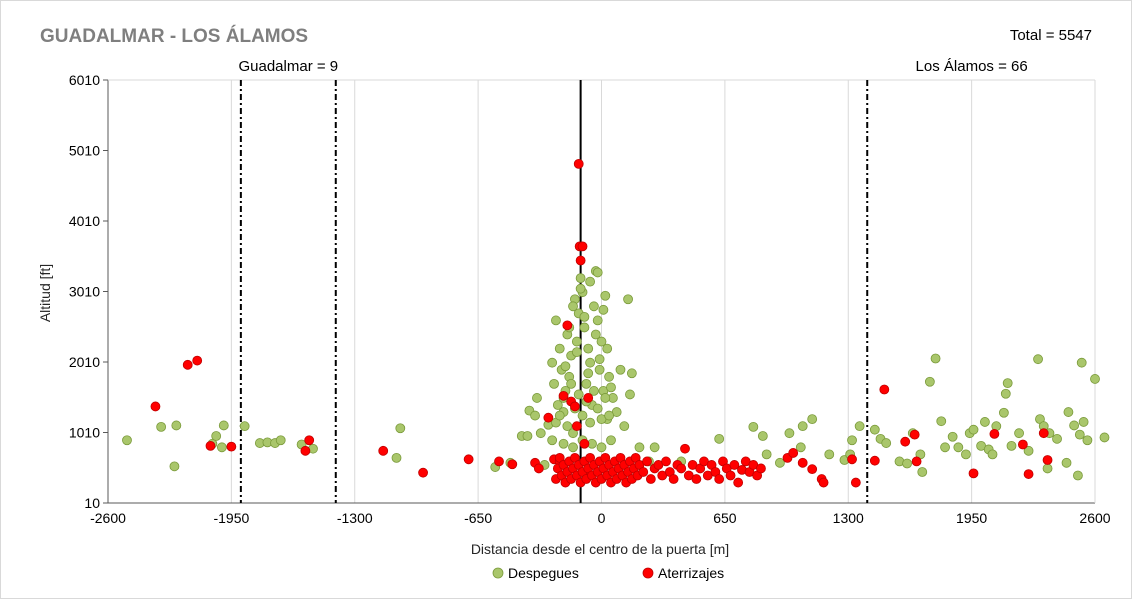 This screenshot has width=1132, height=599. What do you see at coordinates (92, 503) in the screenshot?
I see `y-tick-label: 10` at bounding box center [92, 503].